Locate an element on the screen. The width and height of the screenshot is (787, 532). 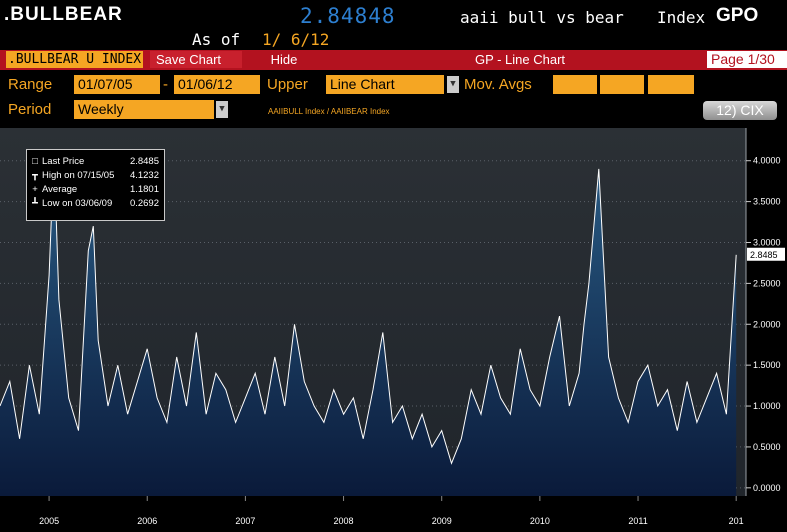
legend-low-label: Low on 03/06/09 is located at coordinates (77, 203).